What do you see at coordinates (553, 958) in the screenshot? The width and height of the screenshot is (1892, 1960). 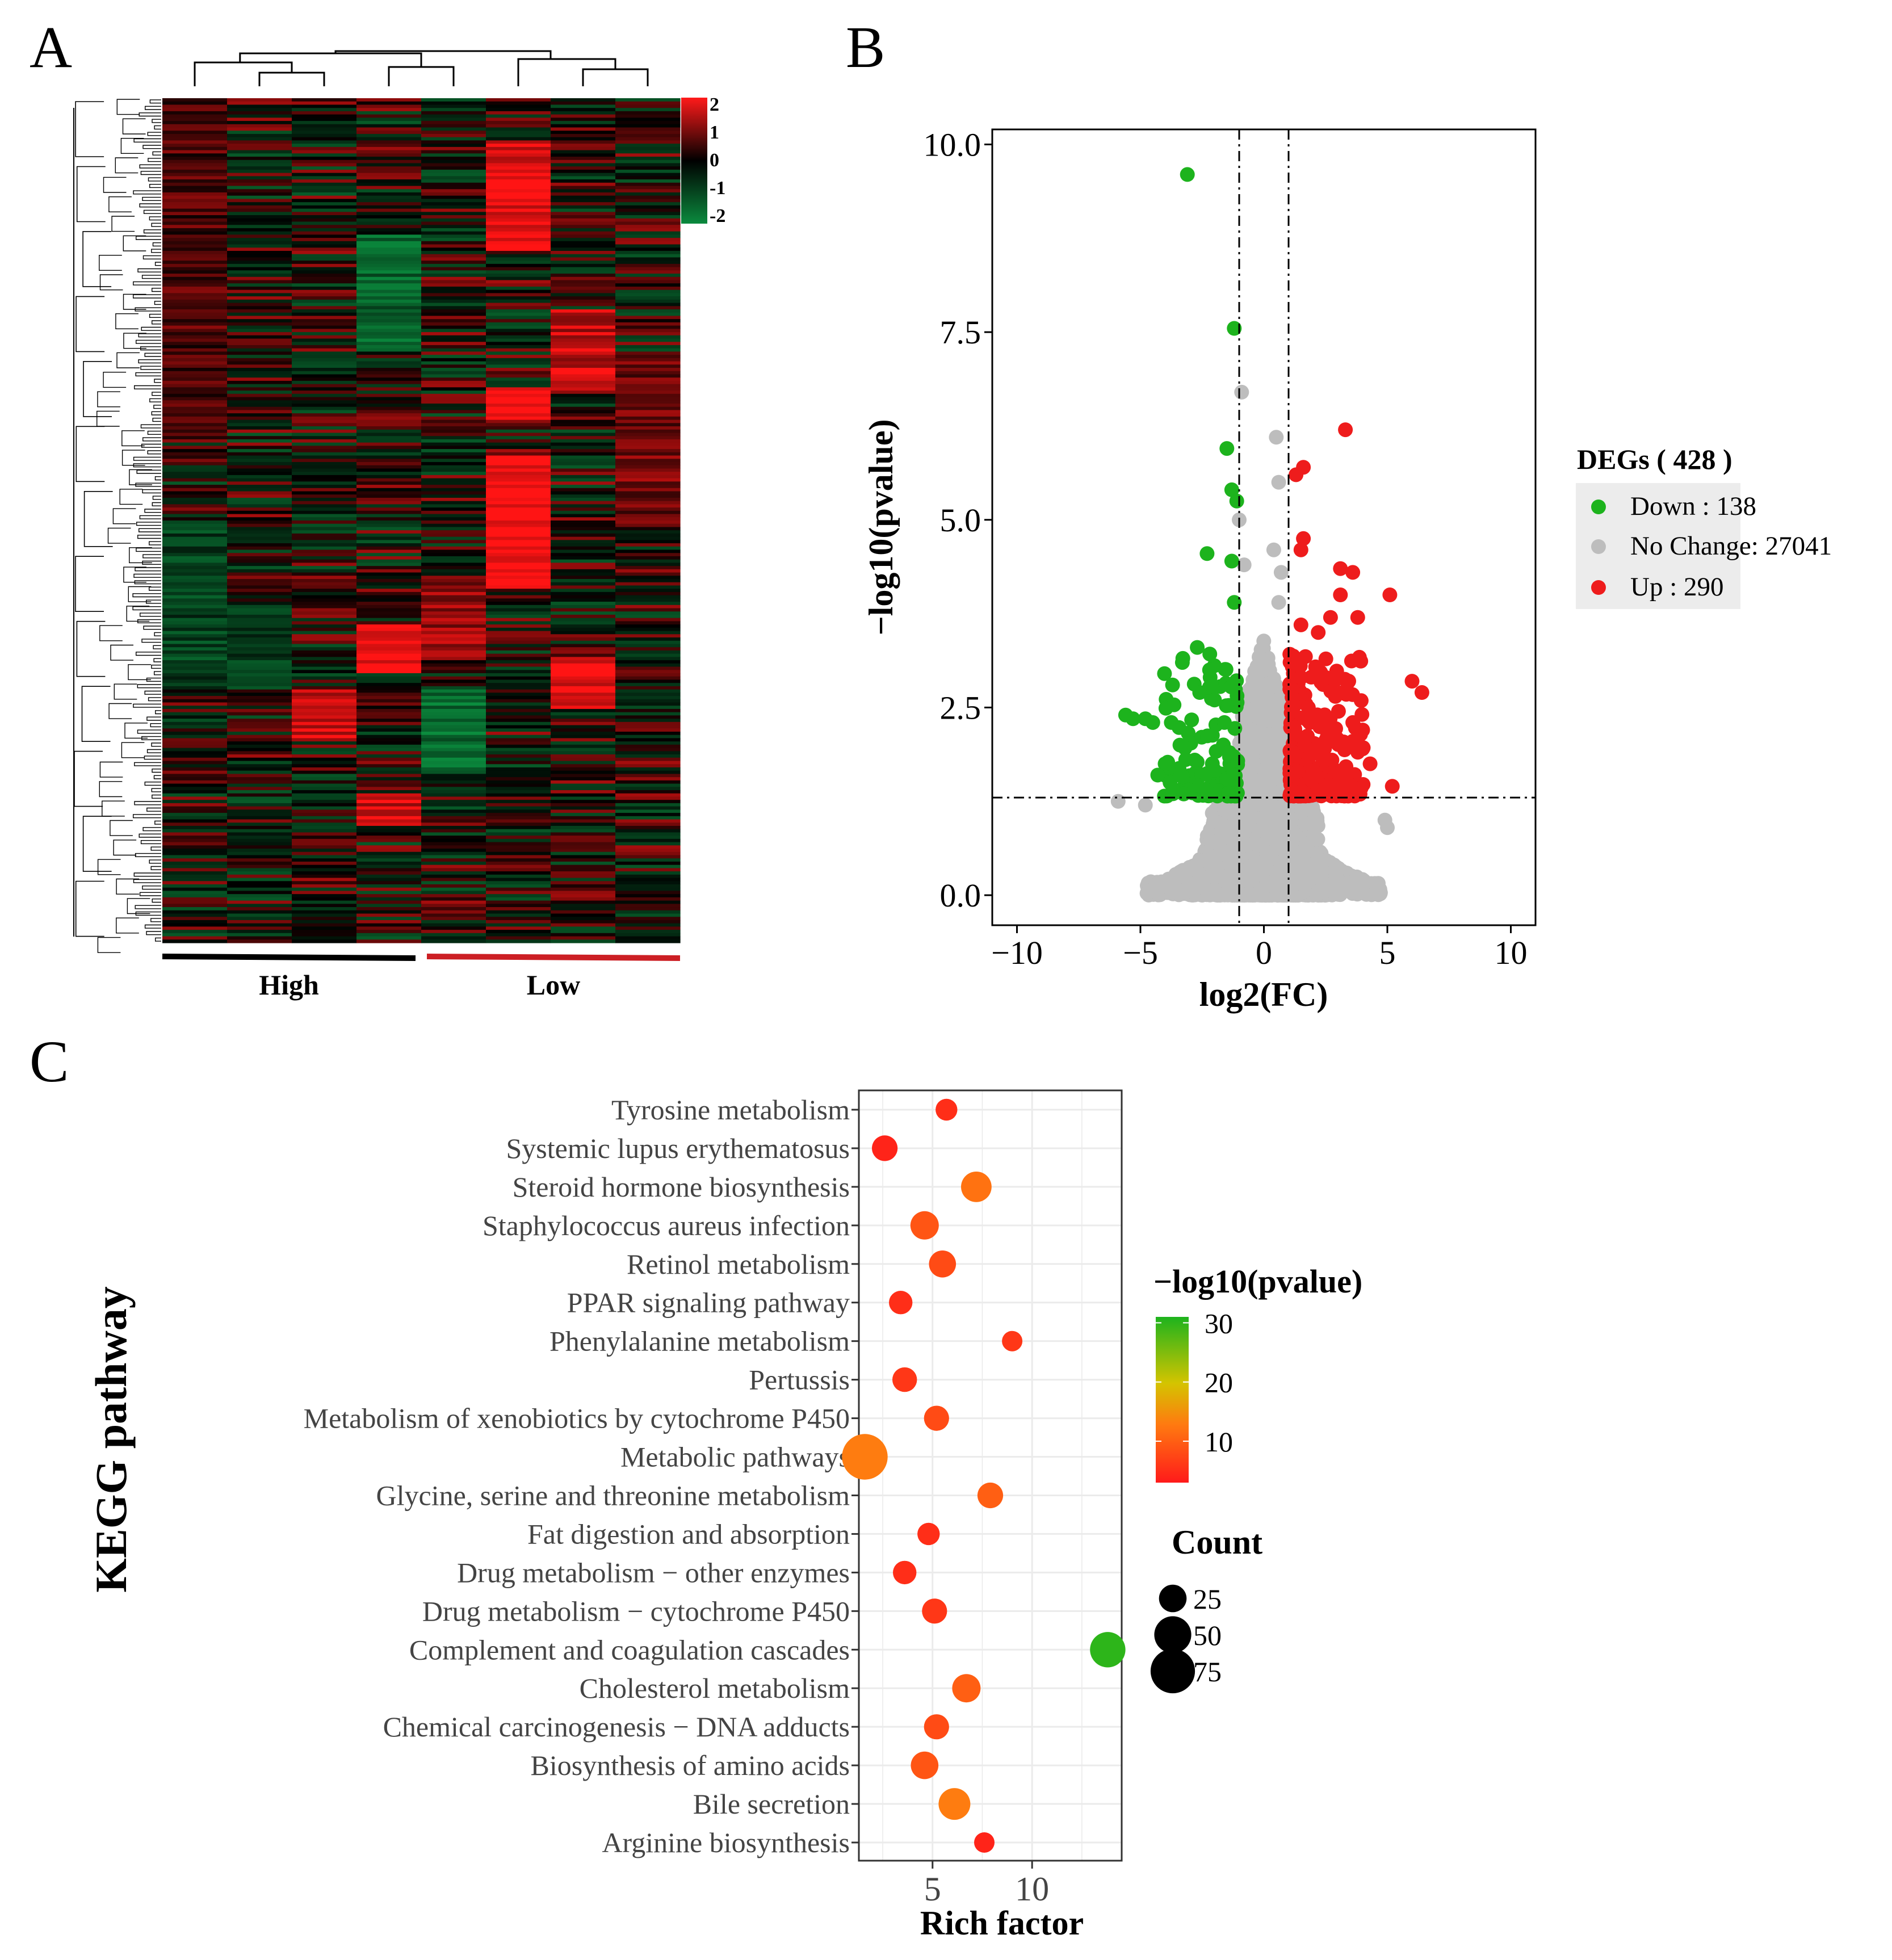 I see `heatmap-group-bar` at bounding box center [553, 958].